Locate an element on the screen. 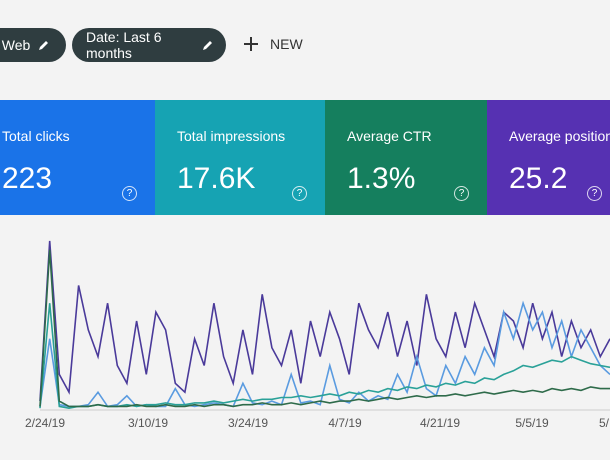 The width and height of the screenshot is (610, 460). metric-card: Total impressions 17.6K? is located at coordinates (240, 157).